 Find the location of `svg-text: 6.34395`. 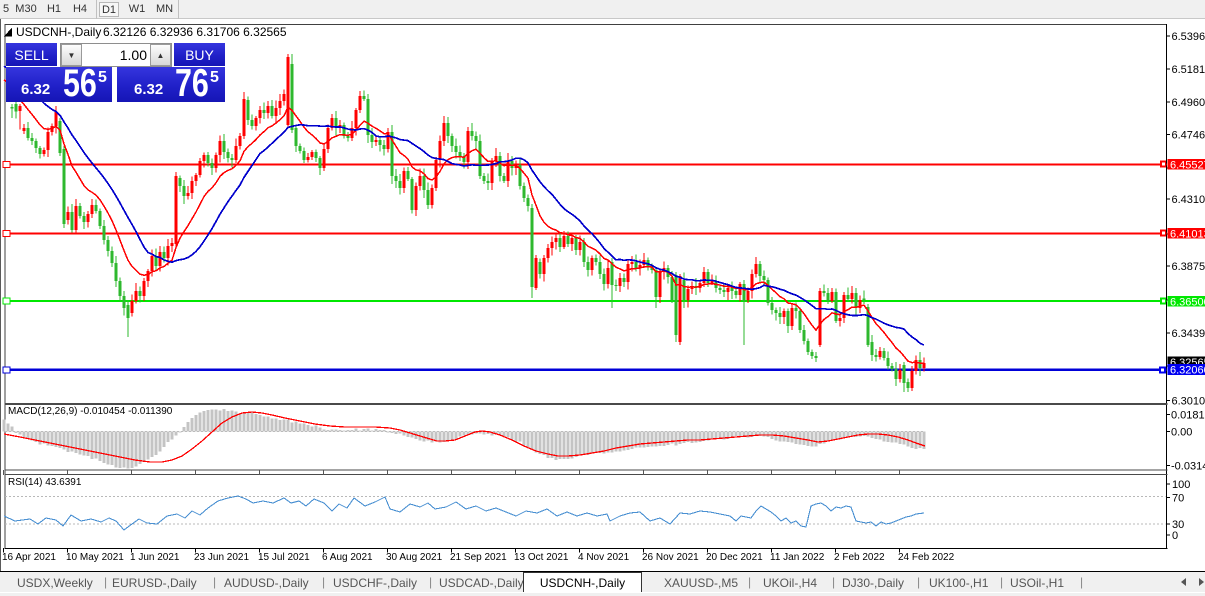

svg-text: 6.34395 is located at coordinates (1188, 334).